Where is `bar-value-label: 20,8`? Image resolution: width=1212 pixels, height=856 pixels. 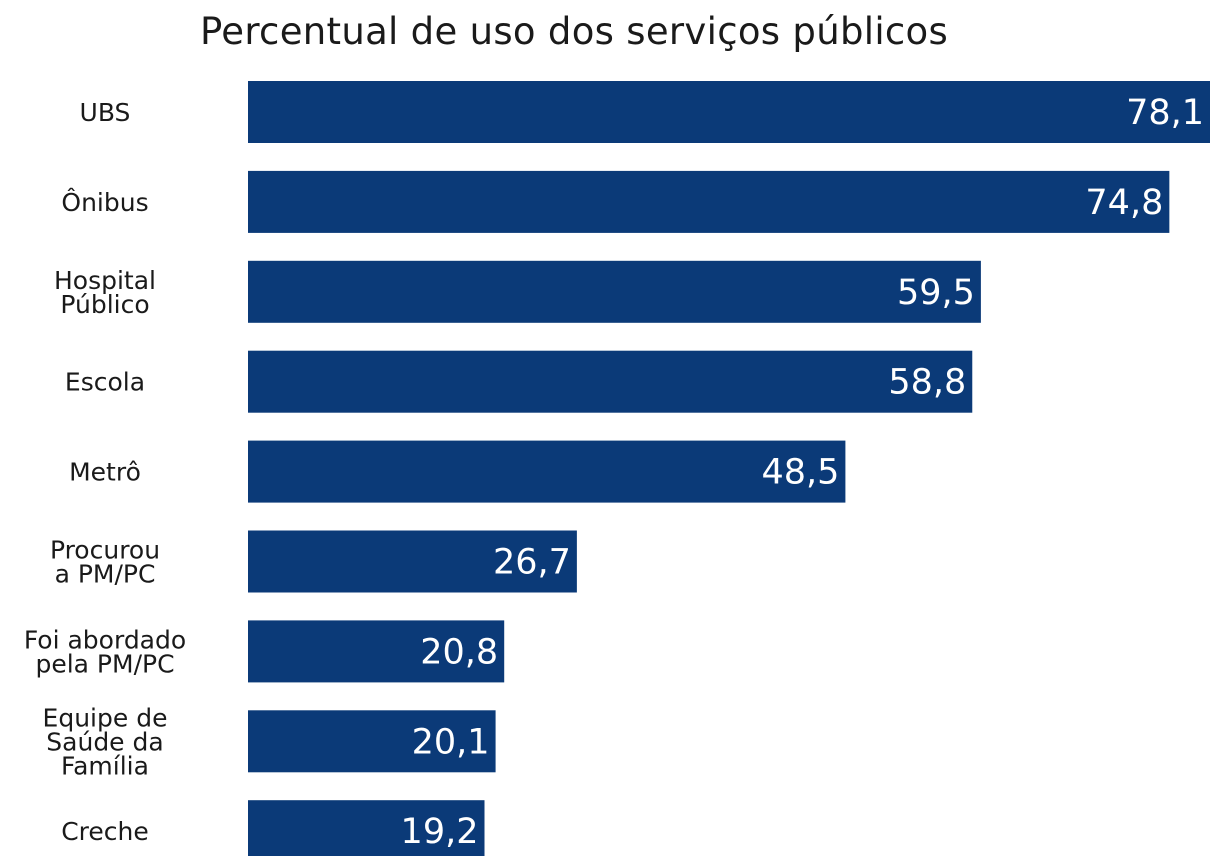 bar-value-label: 20,8 is located at coordinates (459, 652).